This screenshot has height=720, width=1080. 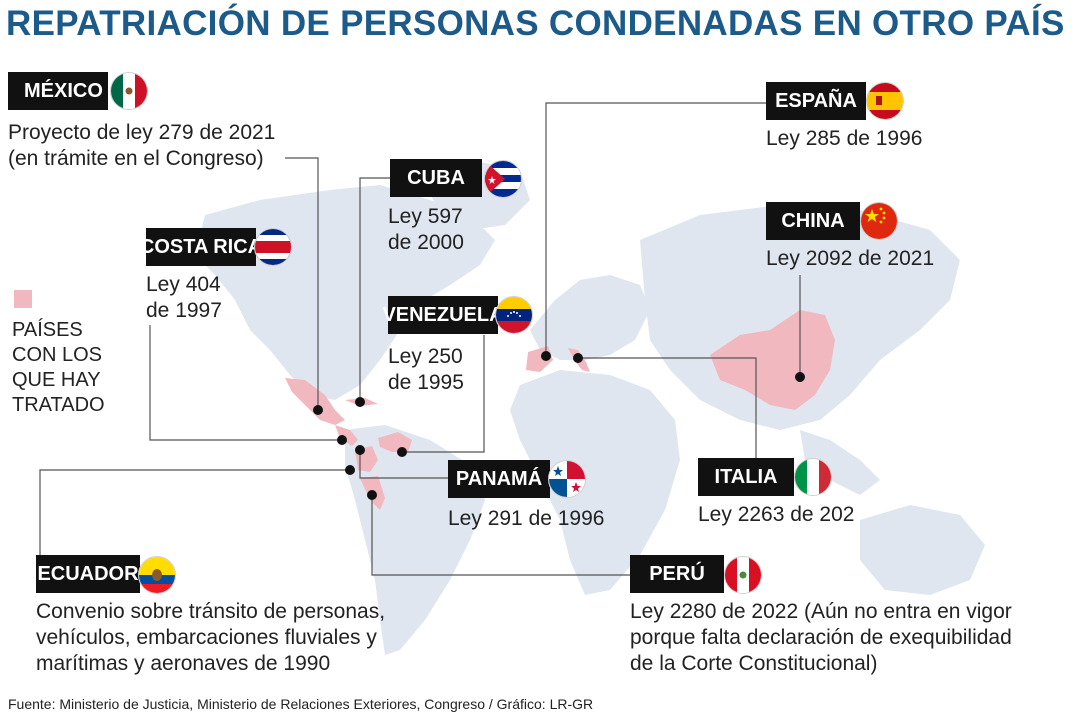 What do you see at coordinates (426, 369) in the screenshot?
I see `venezuela-law: Ley 250 de 1995` at bounding box center [426, 369].